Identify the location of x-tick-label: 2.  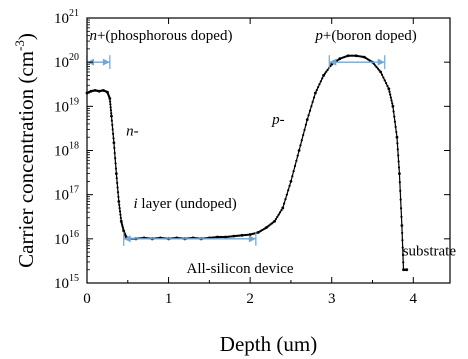
(250, 299).